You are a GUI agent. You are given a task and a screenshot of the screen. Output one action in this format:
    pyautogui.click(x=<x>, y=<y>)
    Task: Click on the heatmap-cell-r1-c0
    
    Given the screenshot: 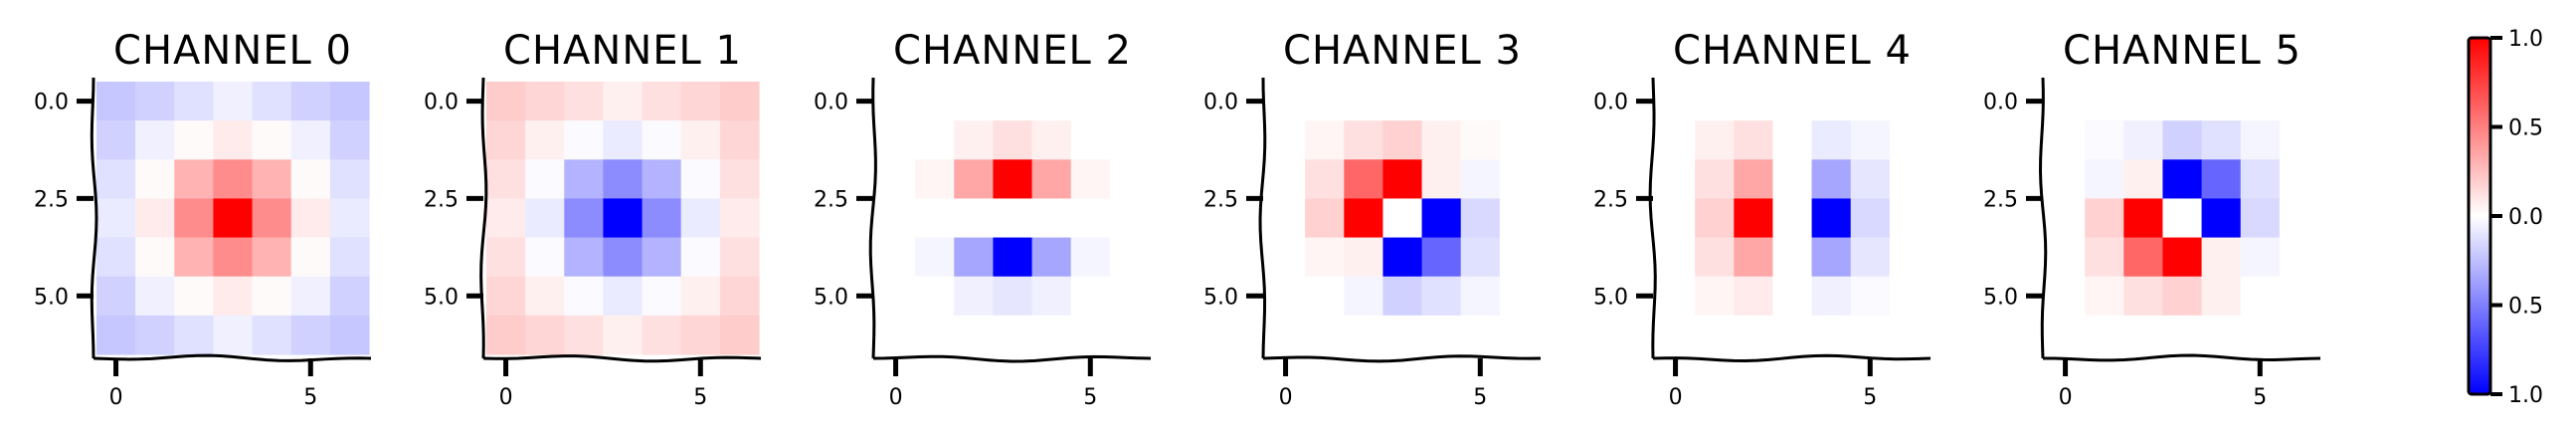 What is the action you would take?
    pyautogui.click(x=116, y=140)
    